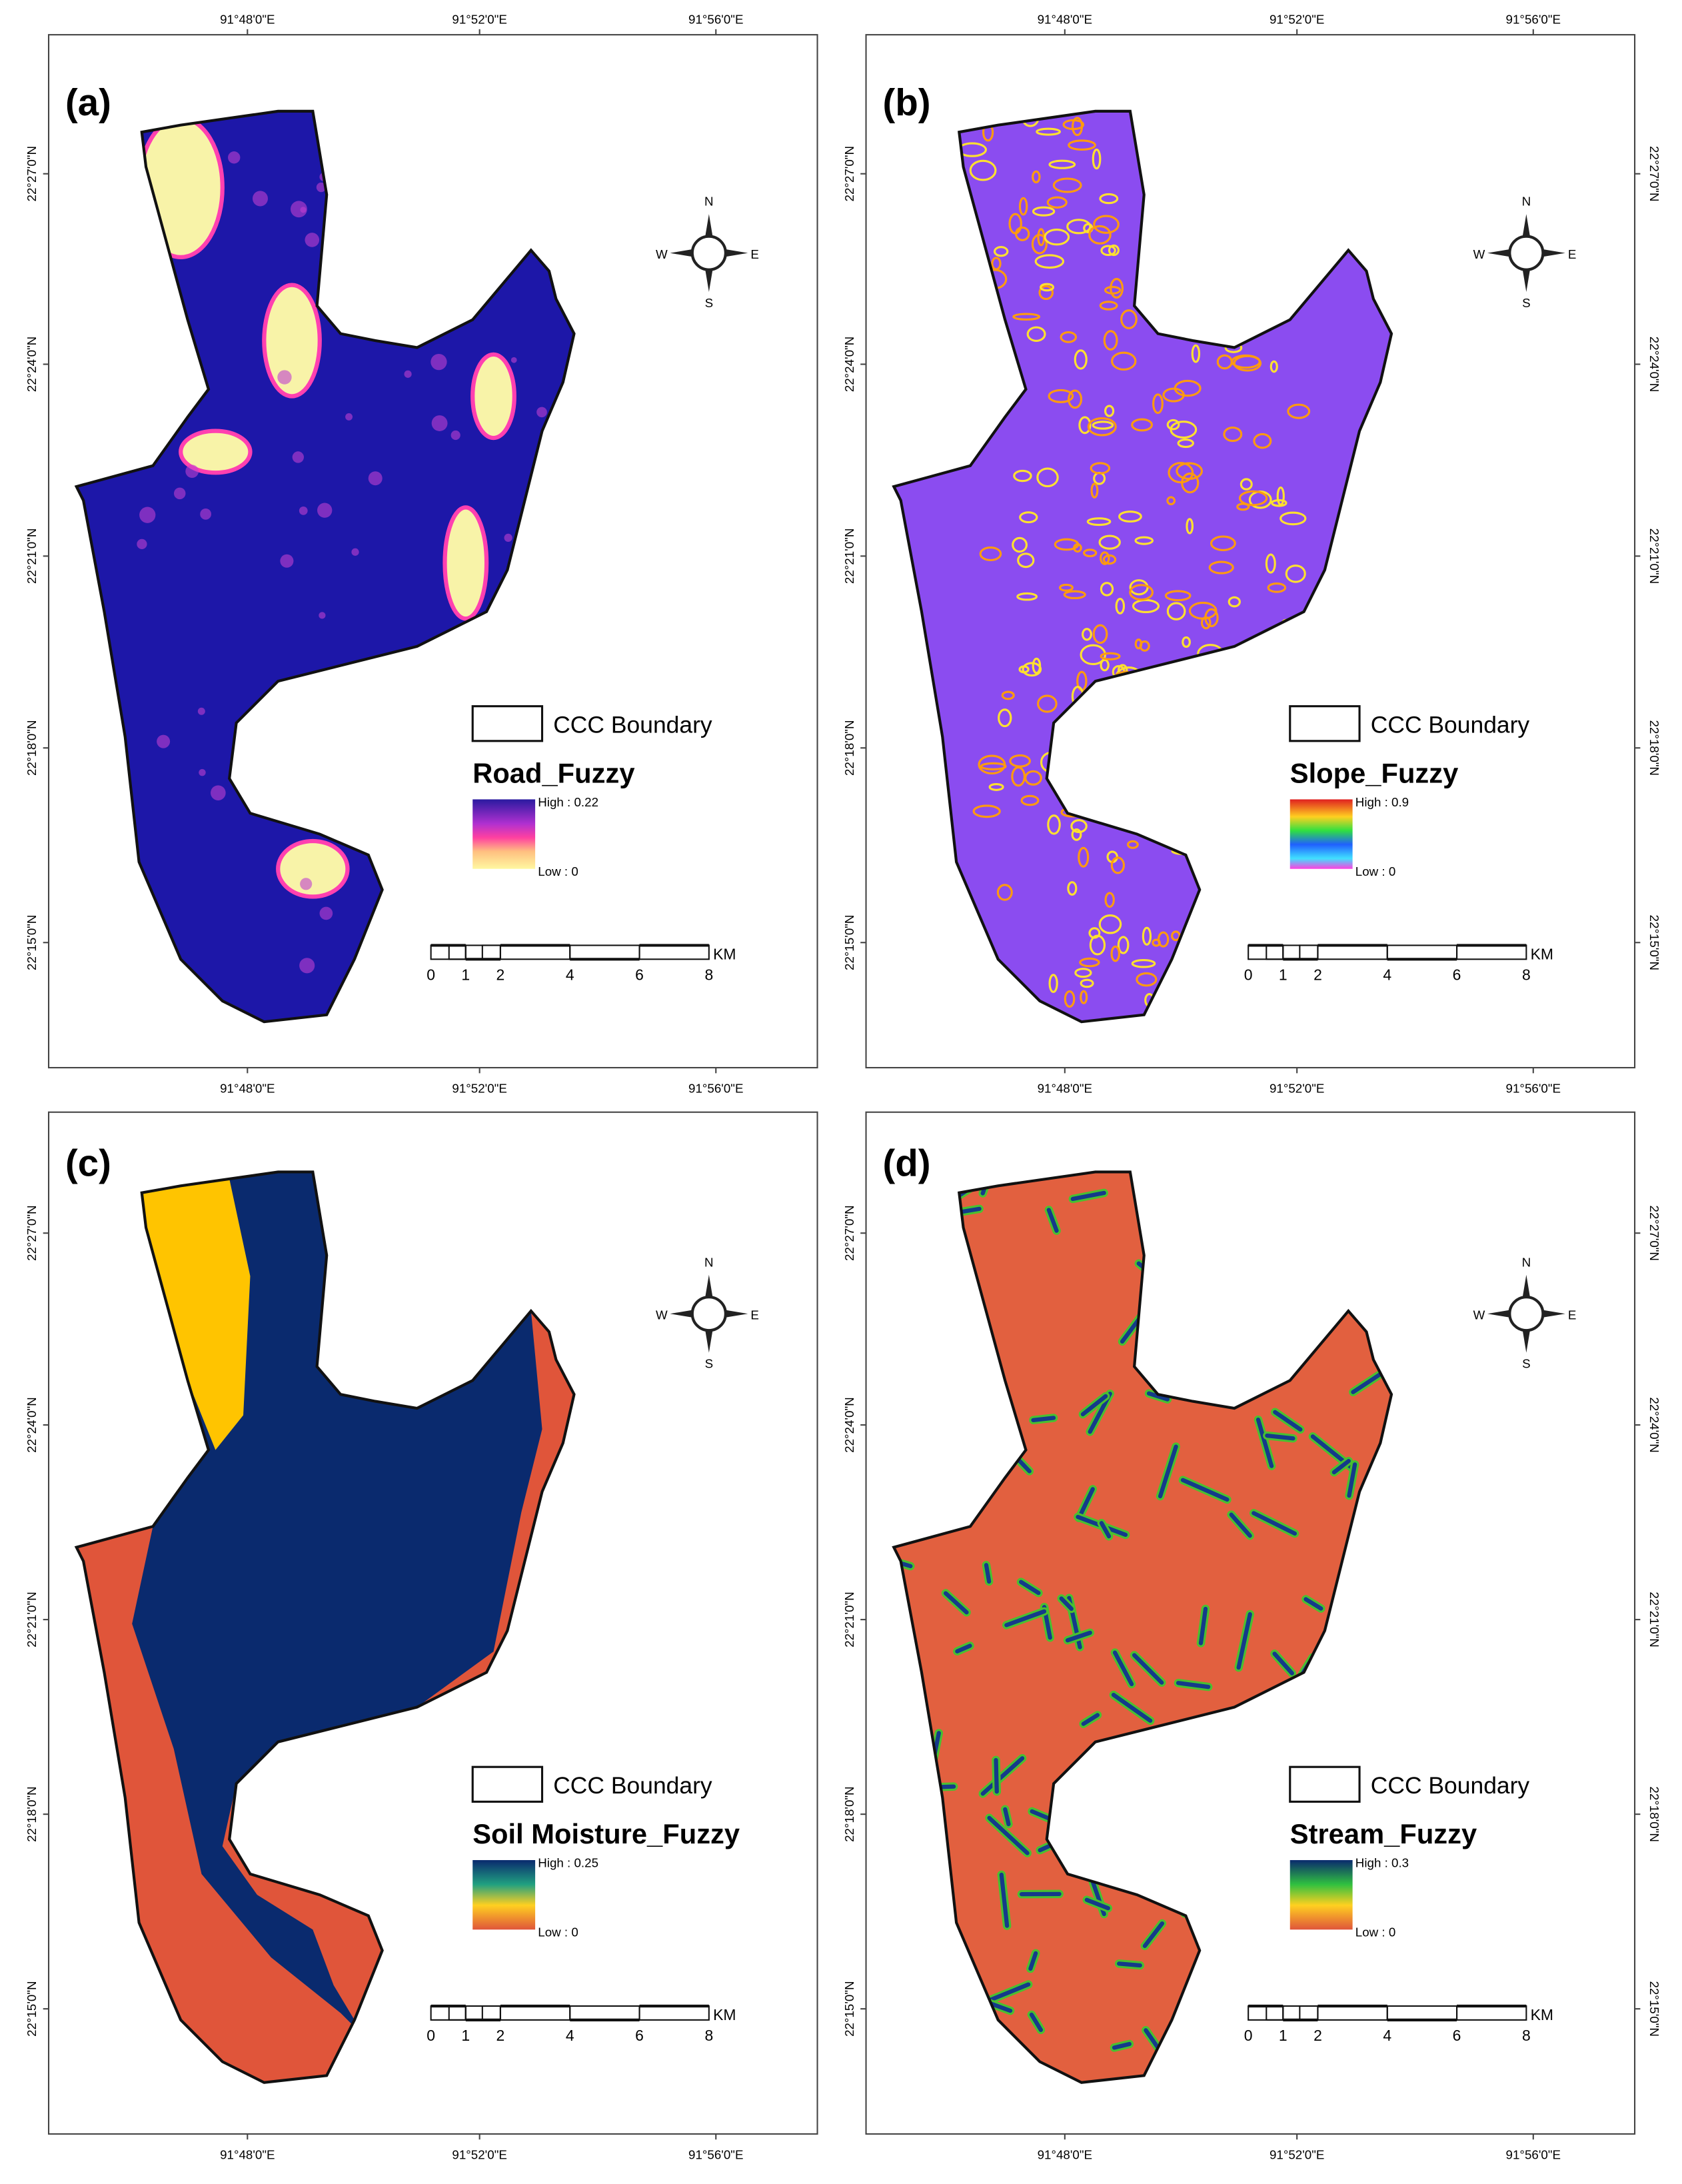 Image resolution: width=1682 pixels, height=2184 pixels. I want to click on legend-boundary: CCC Boundary, so click(1450, 1785).